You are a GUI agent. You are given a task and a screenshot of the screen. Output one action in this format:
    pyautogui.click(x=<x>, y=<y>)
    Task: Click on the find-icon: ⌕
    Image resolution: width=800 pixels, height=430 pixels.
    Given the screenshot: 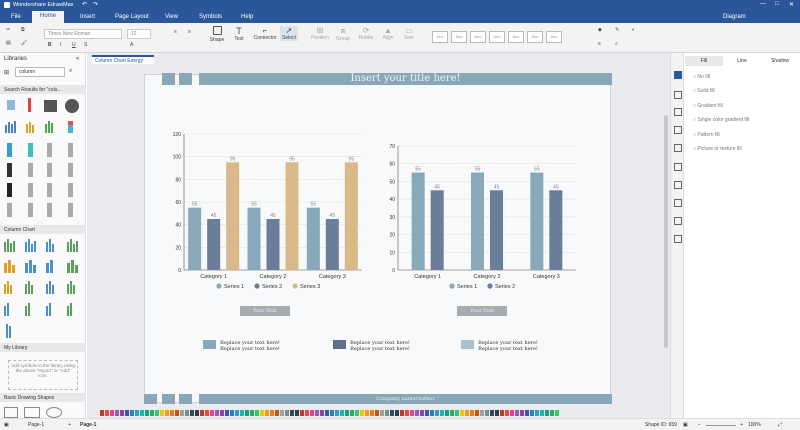 What is the action you would take?
    pyautogui.click(x=616, y=44)
    